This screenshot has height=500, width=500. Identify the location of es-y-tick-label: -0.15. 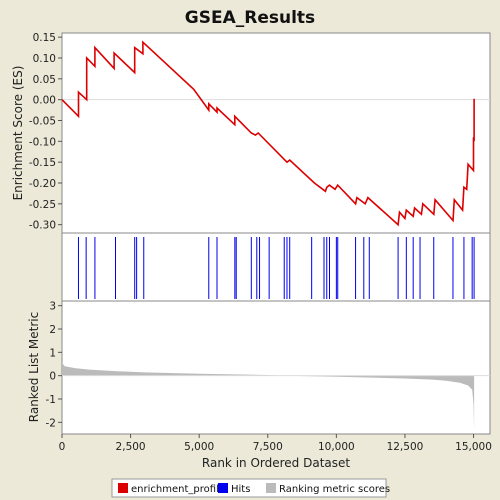
(42, 163).